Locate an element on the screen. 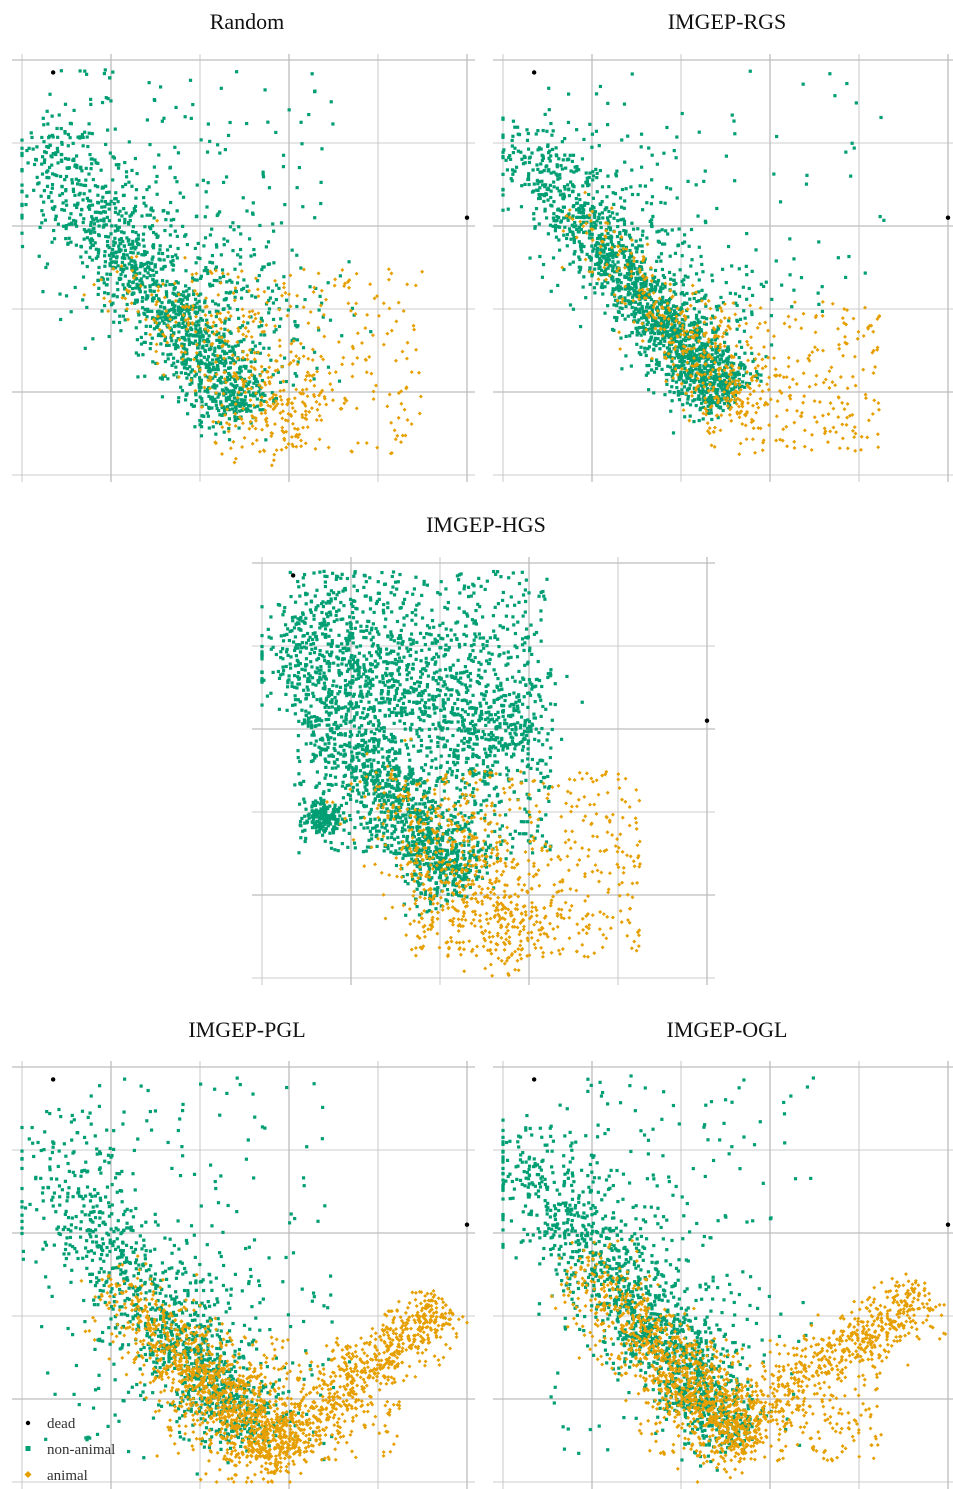 The width and height of the screenshot is (953, 1489). series-non-animal is located at coordinates (422, 743).